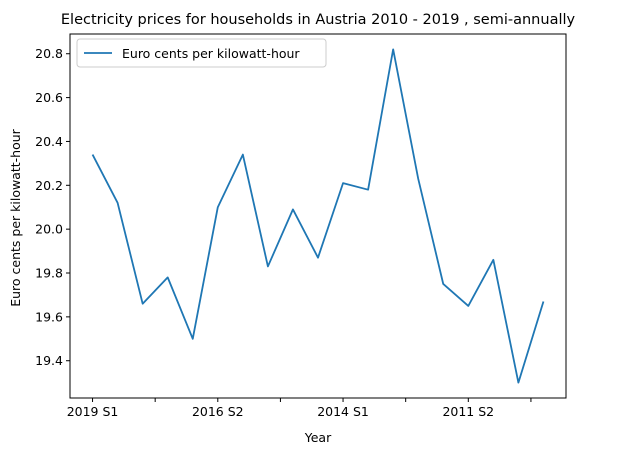 This screenshot has height=455, width=622. I want to click on y-tick-label: 20.8, so click(49, 53).